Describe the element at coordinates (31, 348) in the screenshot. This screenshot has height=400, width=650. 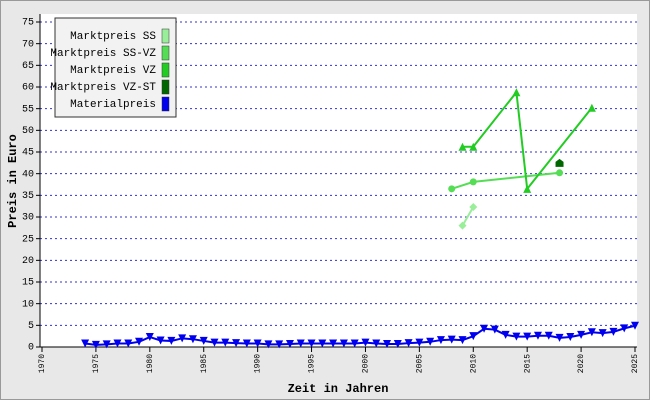
I see `y-tick-label: 0` at that location.